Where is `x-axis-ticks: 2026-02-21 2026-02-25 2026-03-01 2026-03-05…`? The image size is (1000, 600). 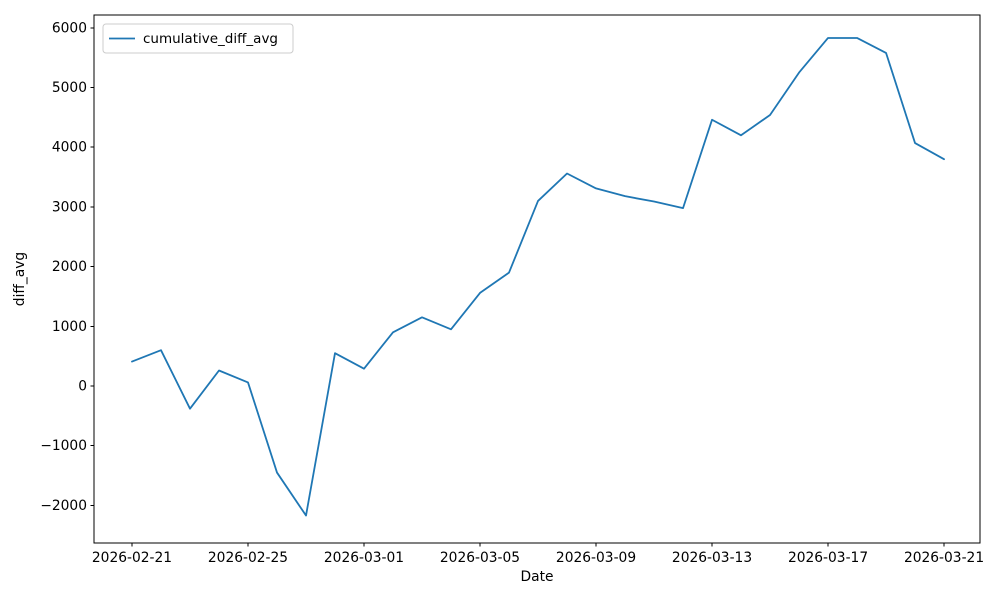
x-axis-ticks: 2026-02-21 2026-02-25 2026-03-01 2026-03-05… is located at coordinates (538, 554).